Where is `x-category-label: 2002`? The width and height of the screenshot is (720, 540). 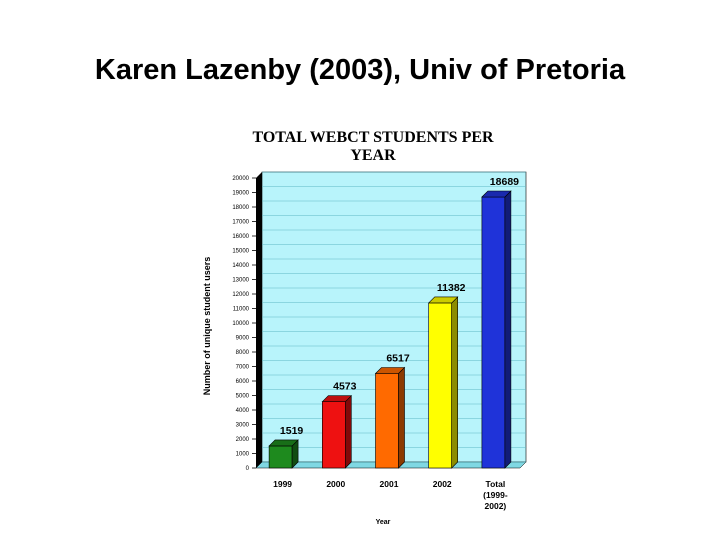 x-category-label: 2002 is located at coordinates (442, 484).